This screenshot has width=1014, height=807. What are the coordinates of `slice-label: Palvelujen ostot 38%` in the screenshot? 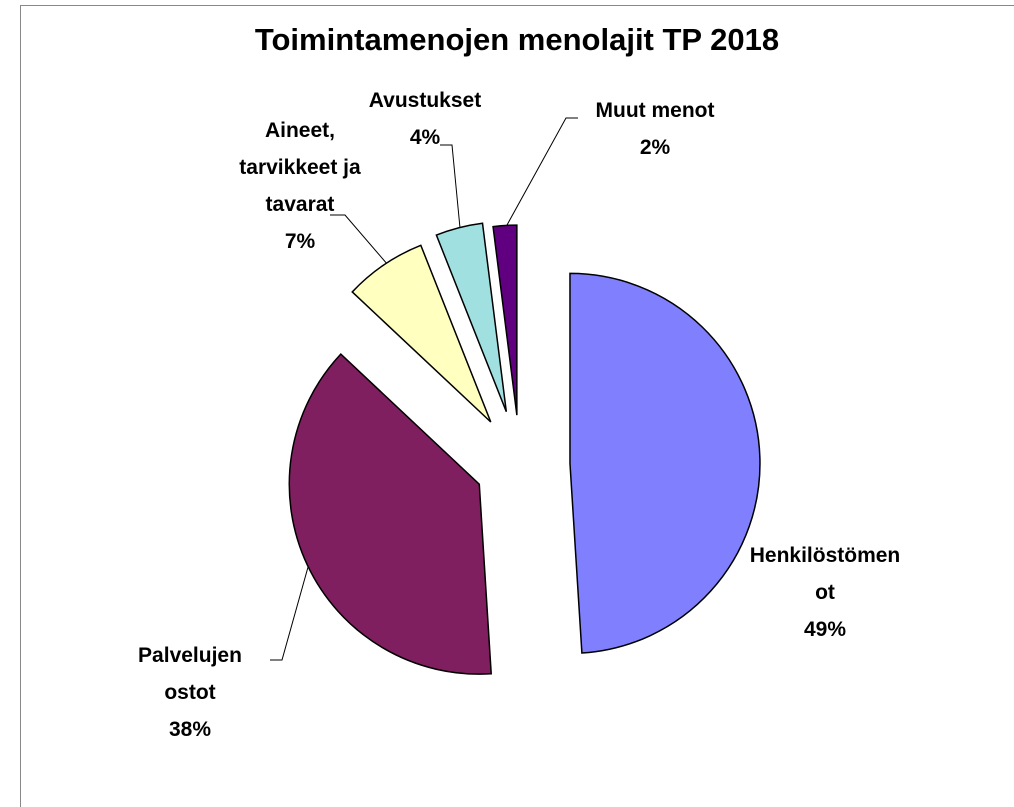 It's located at (190, 692).